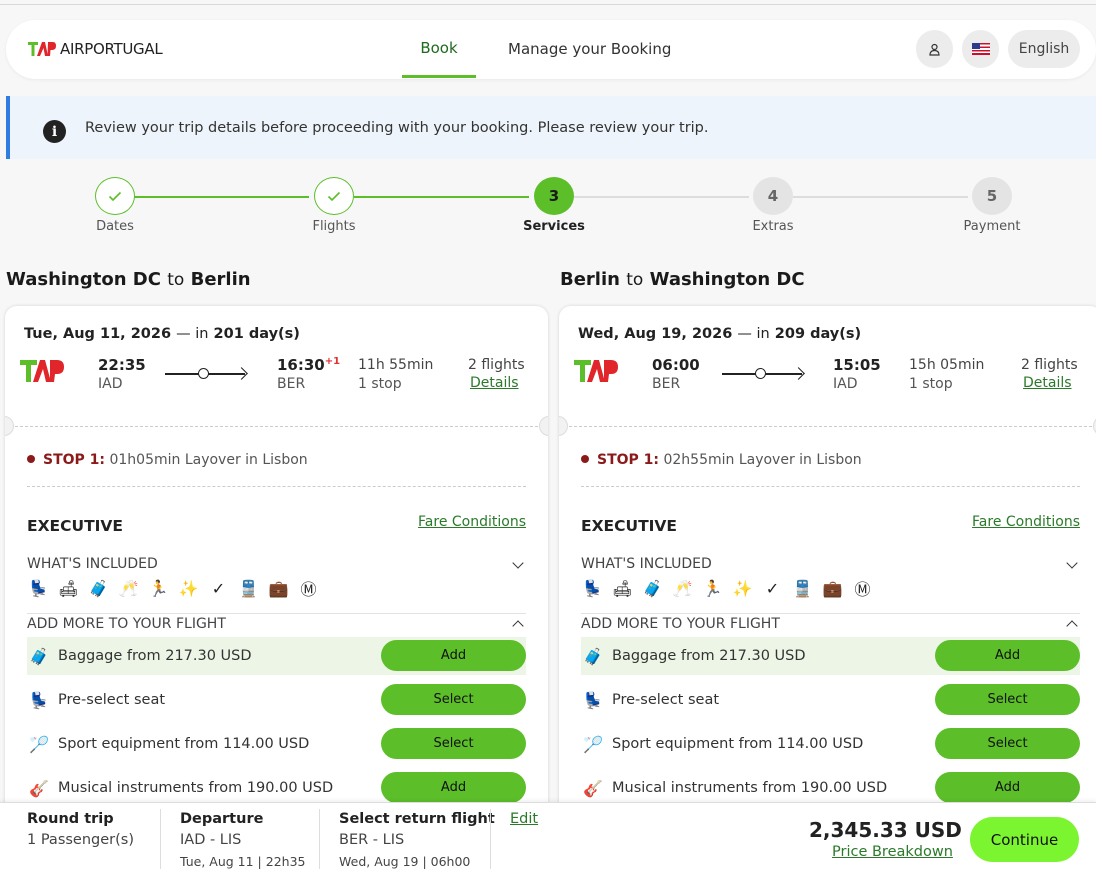  Describe the element at coordinates (42, 49) in the screenshot. I see `tap-logo-mark` at that location.